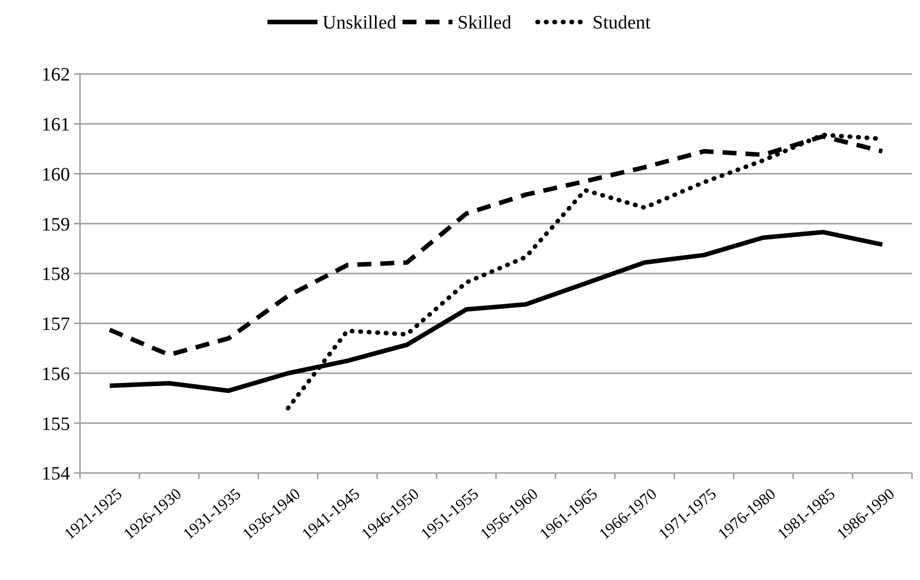 The width and height of the screenshot is (920, 580). I want to click on y-tick-label: 154, so click(56, 474).